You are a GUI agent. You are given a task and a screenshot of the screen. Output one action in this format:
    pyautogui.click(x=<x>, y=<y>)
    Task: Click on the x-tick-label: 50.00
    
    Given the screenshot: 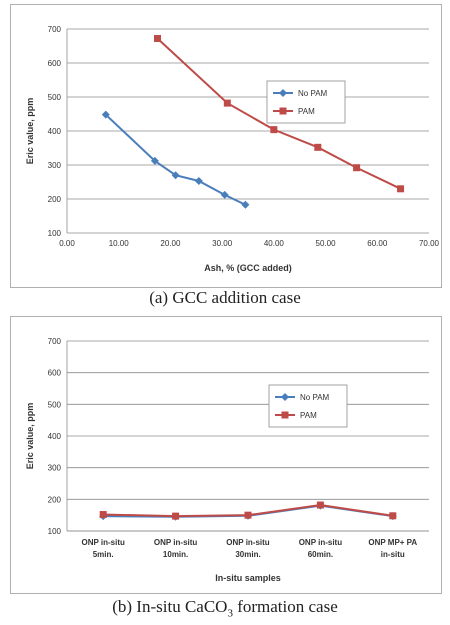 What is the action you would take?
    pyautogui.click(x=326, y=243)
    